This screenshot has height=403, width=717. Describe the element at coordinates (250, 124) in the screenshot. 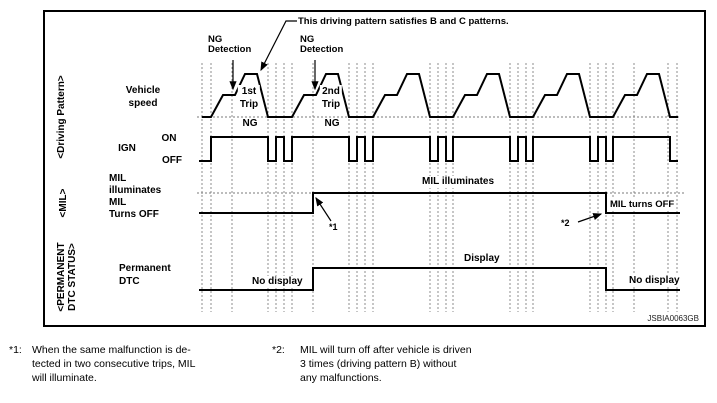

I see `trip-1-result-label: NG` at that location.